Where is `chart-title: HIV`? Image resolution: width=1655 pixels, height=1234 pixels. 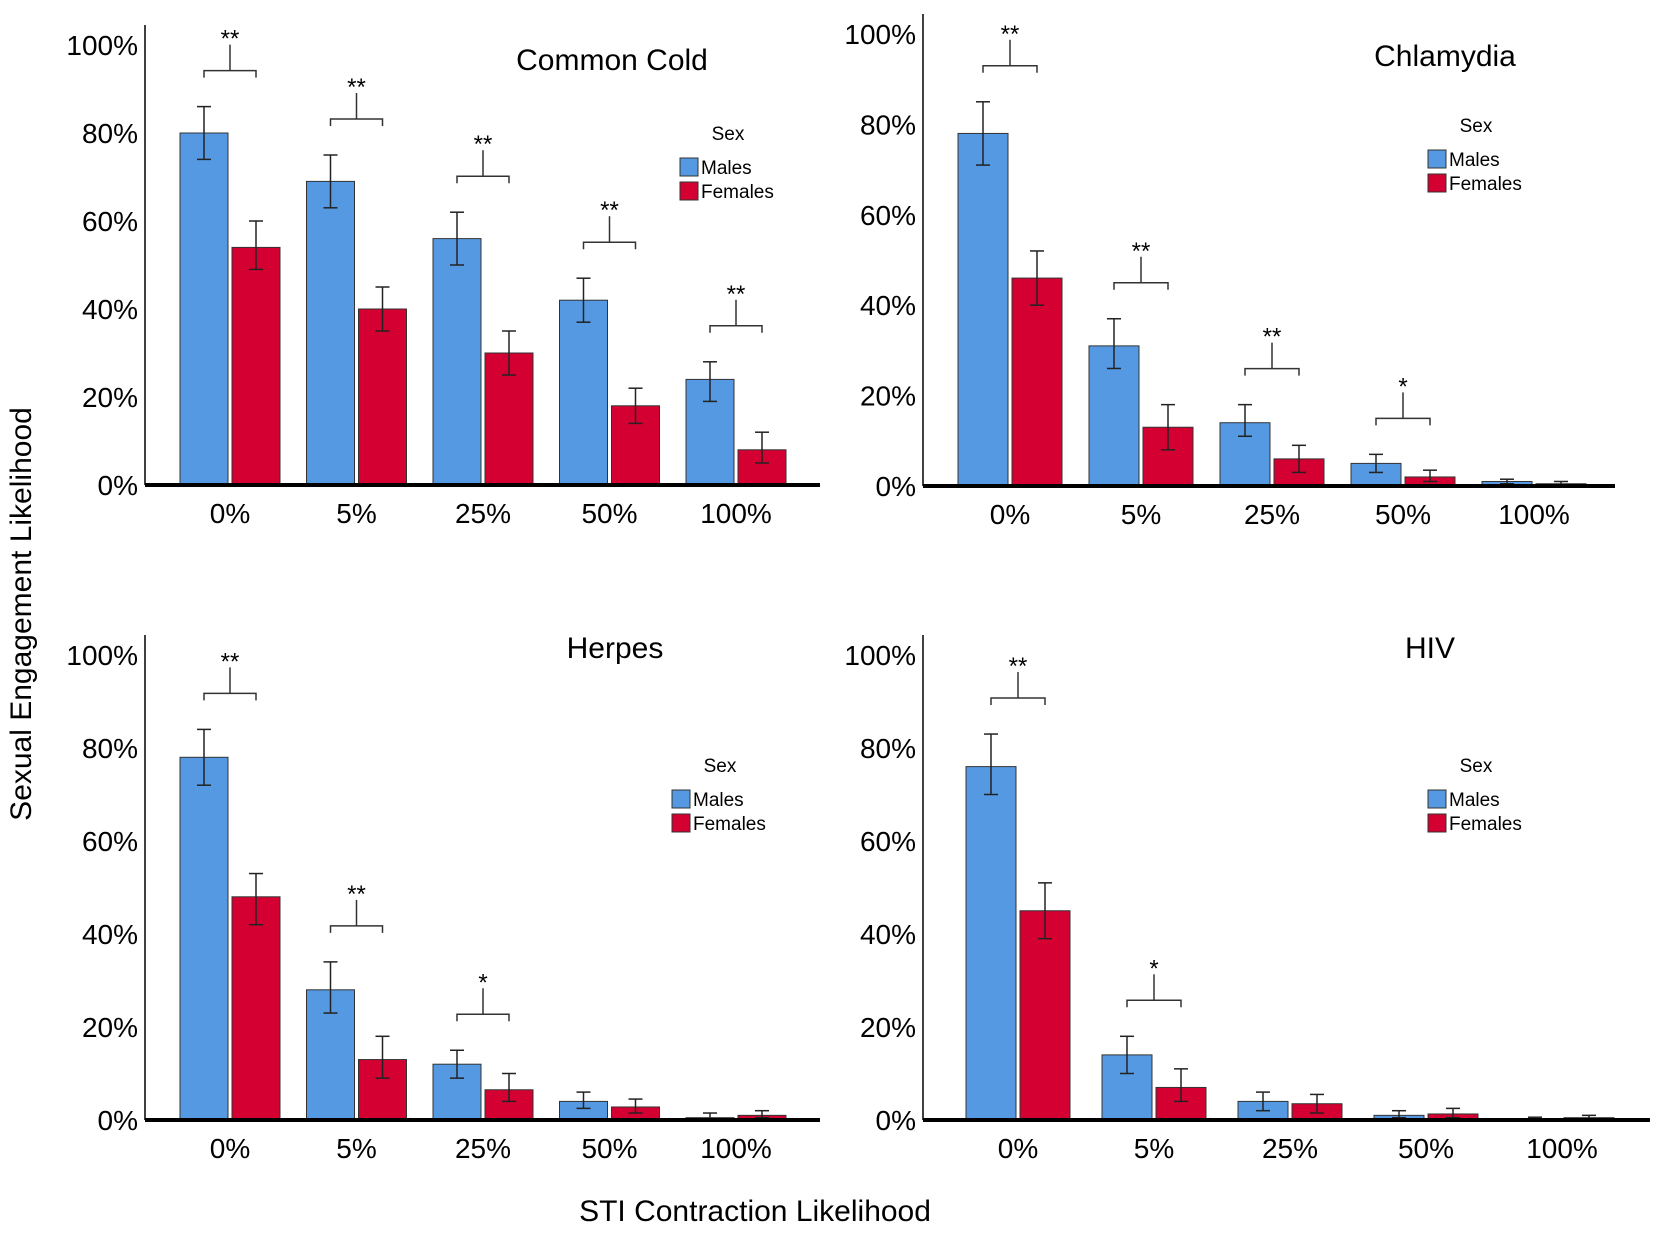 chart-title: HIV is located at coordinates (1430, 648).